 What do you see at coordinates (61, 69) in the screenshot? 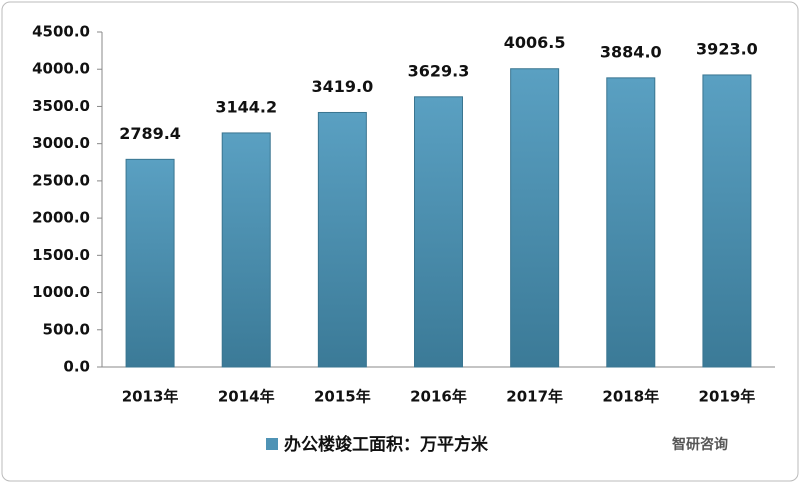
I see `y-tick-label: 4000.0` at bounding box center [61, 69].